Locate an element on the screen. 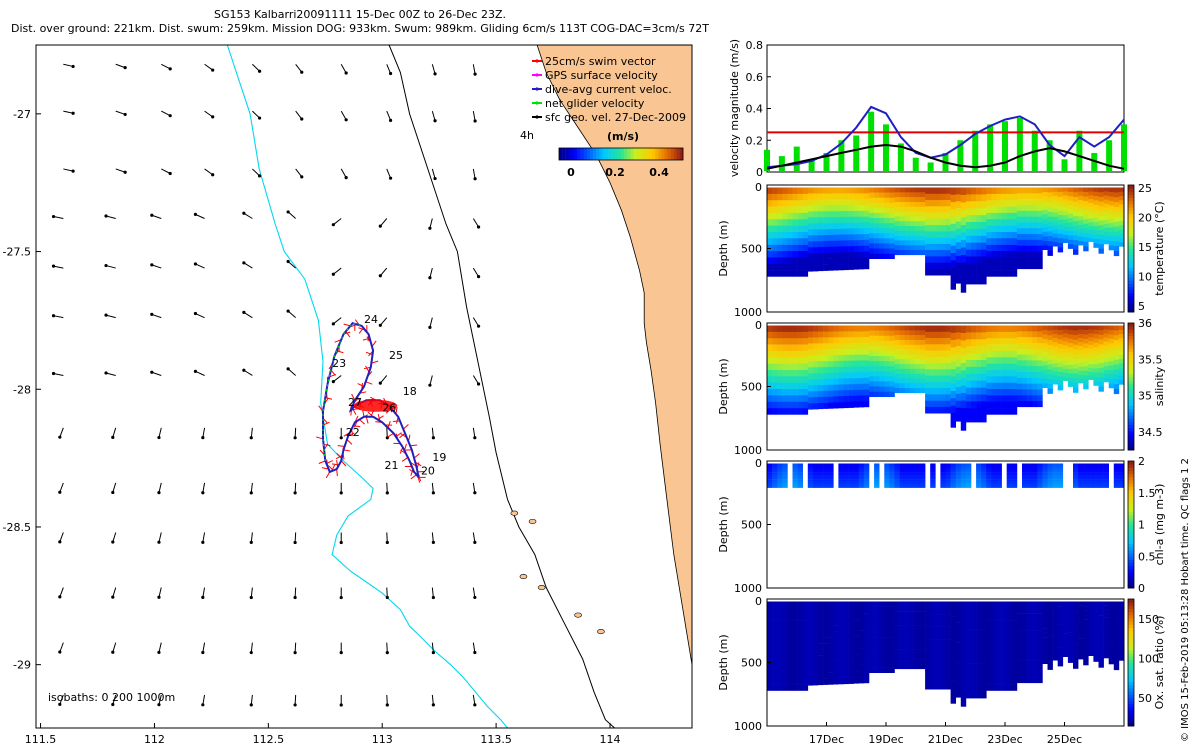  legend-colorbar-cell is located at coordinates (607, 154).